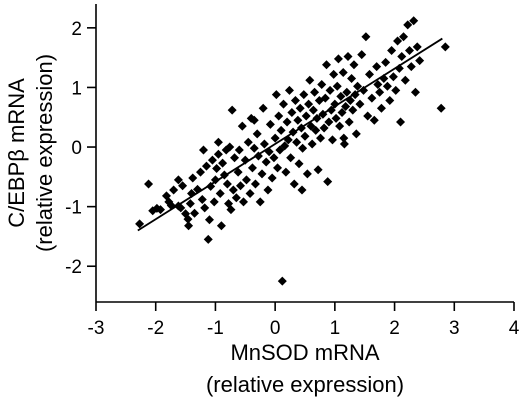 The height and width of the screenshot is (402, 520). Describe the element at coordinates (16, 153) in the screenshot. I see `y-axis-title-line1: C/EBPβ mRNA` at that location.